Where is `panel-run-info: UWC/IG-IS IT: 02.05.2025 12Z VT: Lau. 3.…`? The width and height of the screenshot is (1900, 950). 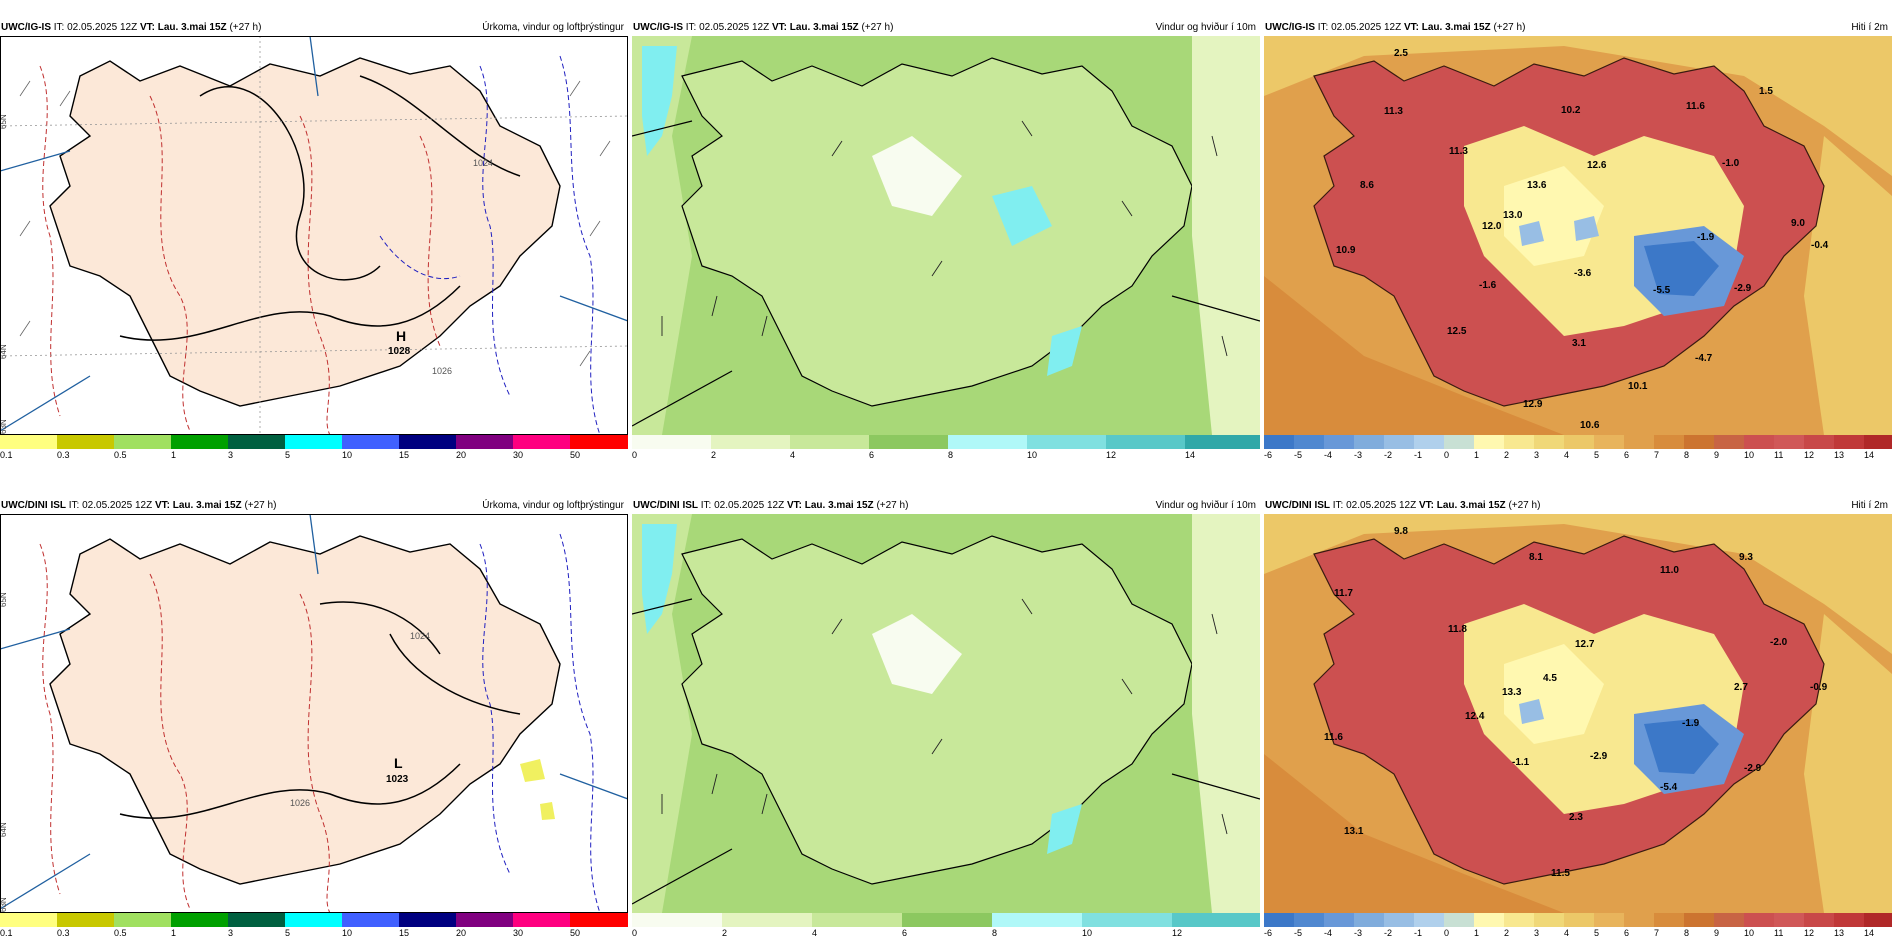 panel-run-info: UWC/IG-IS IT: 02.05.2025 12Z VT: Lau. 3.… is located at coordinates (1395, 27).